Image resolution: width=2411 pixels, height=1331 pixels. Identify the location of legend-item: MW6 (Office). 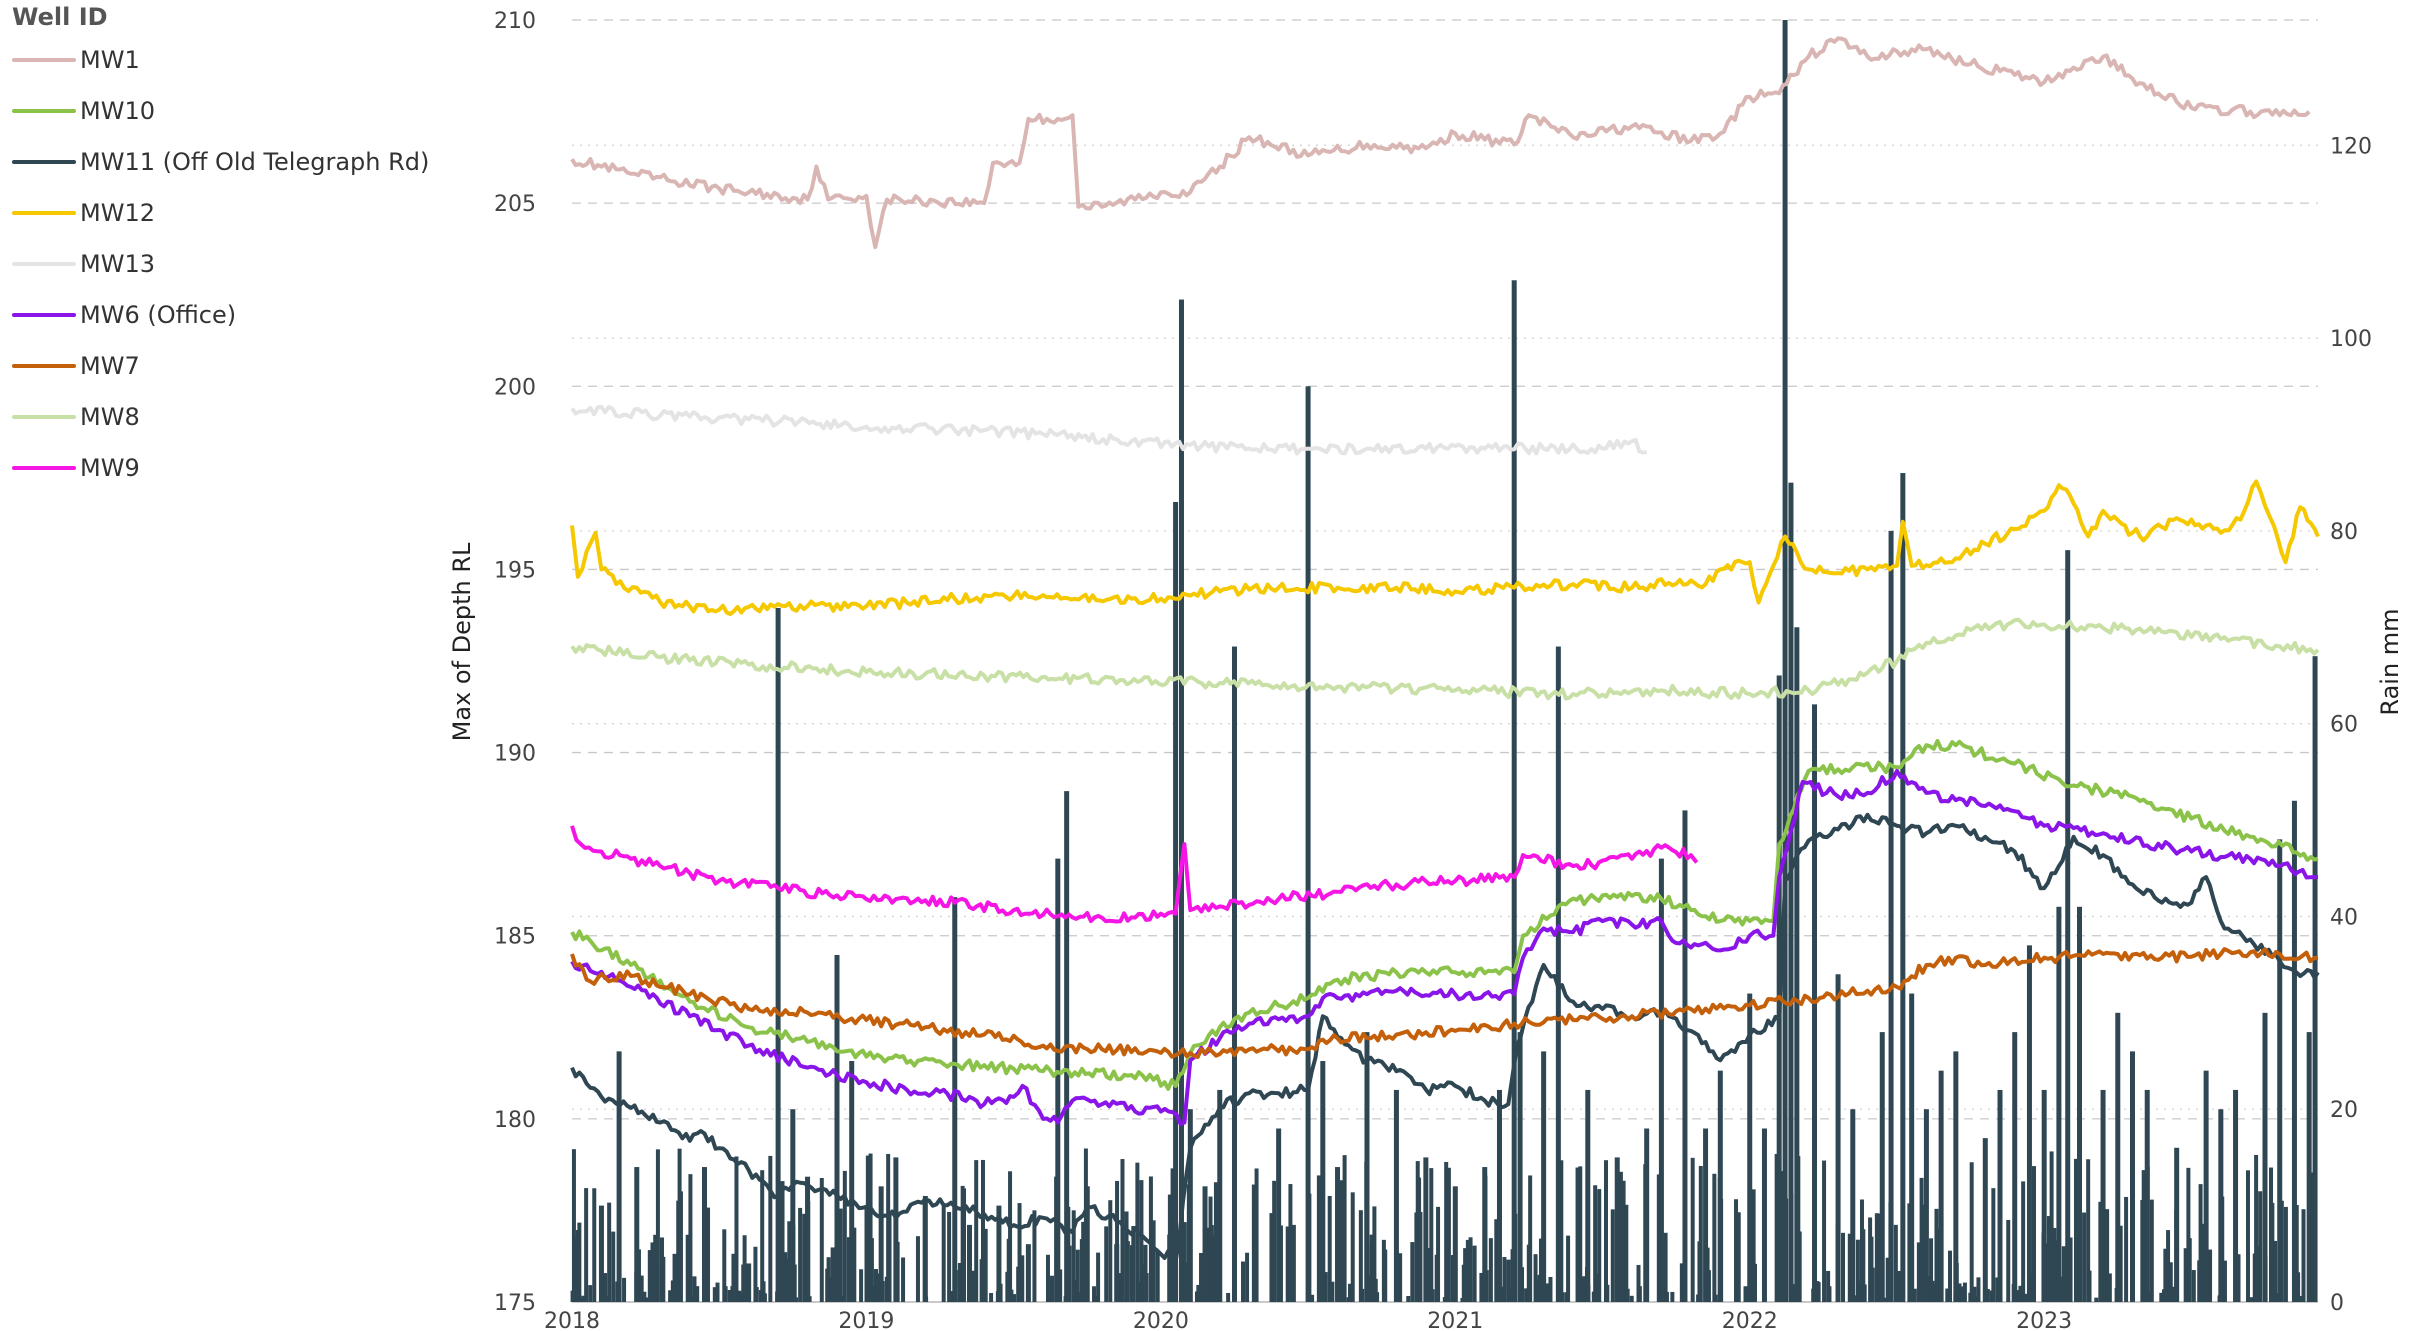
(232, 314).